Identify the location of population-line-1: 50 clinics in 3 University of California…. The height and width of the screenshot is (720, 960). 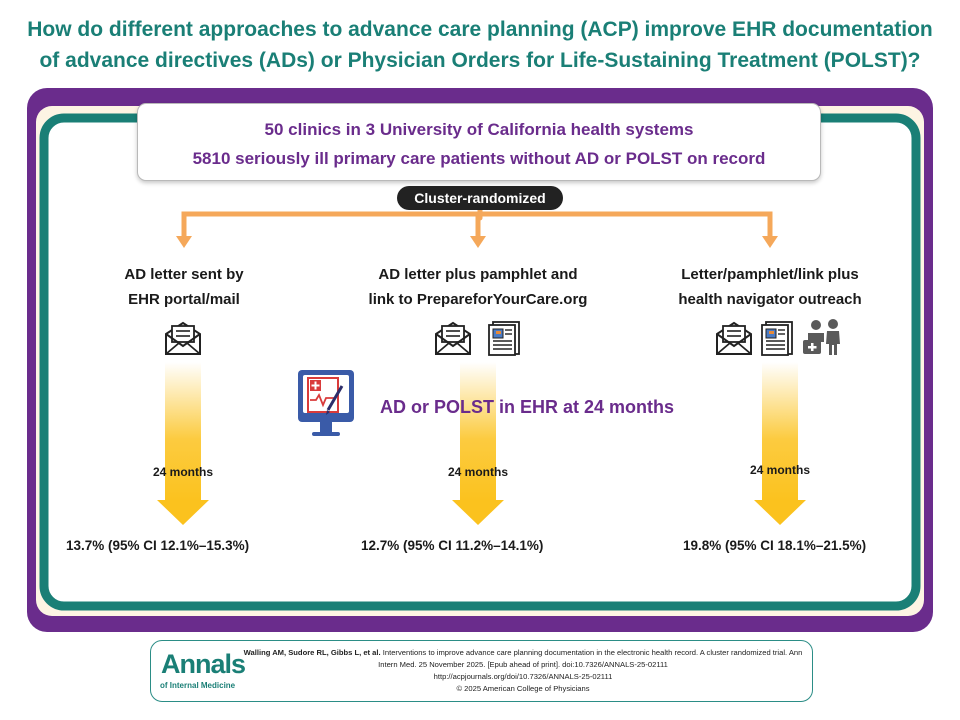
(479, 129).